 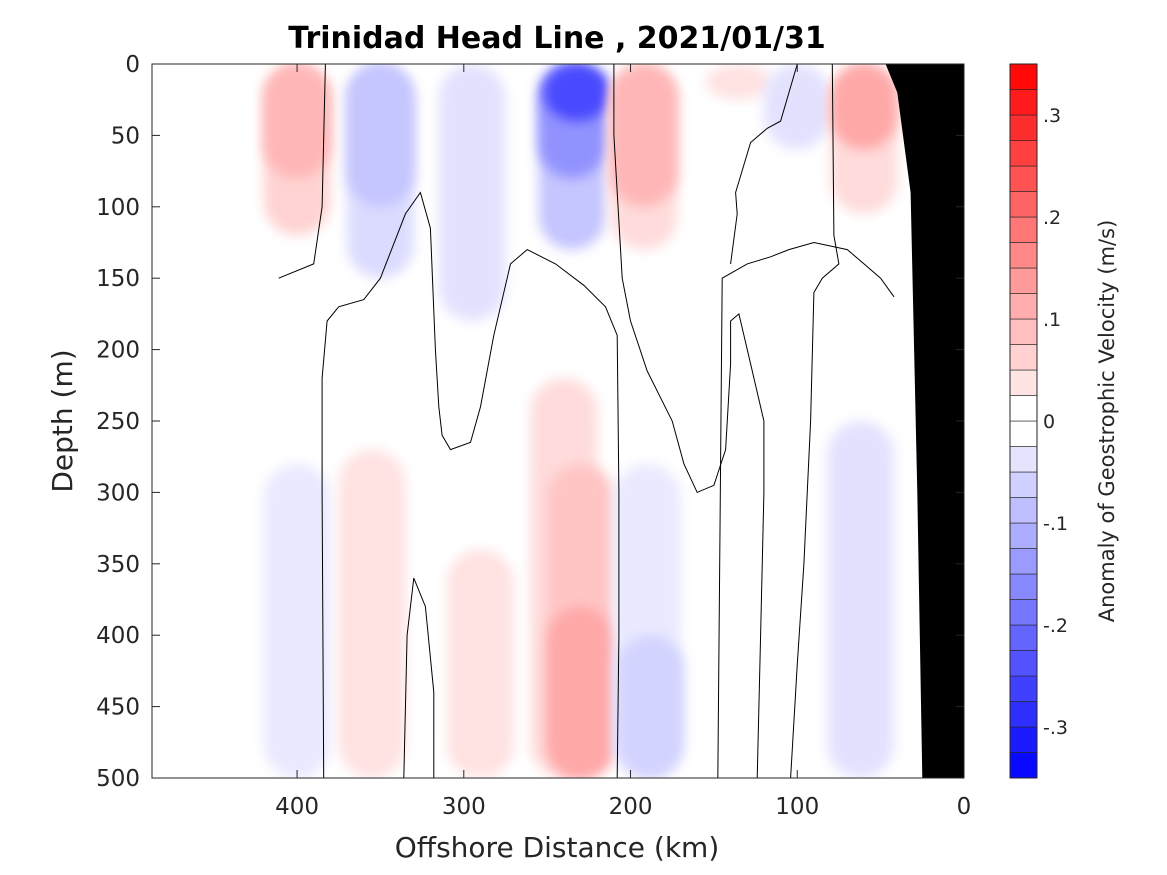 What do you see at coordinates (1049, 422) in the screenshot?
I see `colorbar-tick-label-0: 0` at bounding box center [1049, 422].